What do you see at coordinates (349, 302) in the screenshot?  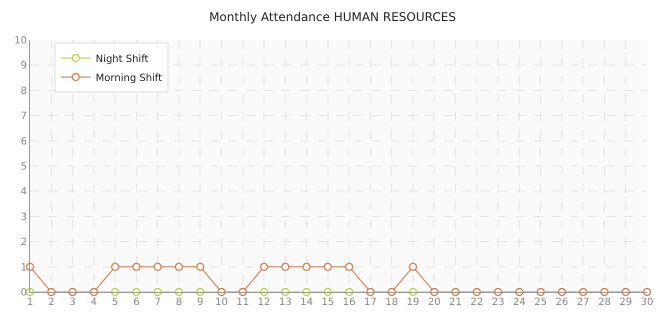 I see `x-tick-label: 16` at bounding box center [349, 302].